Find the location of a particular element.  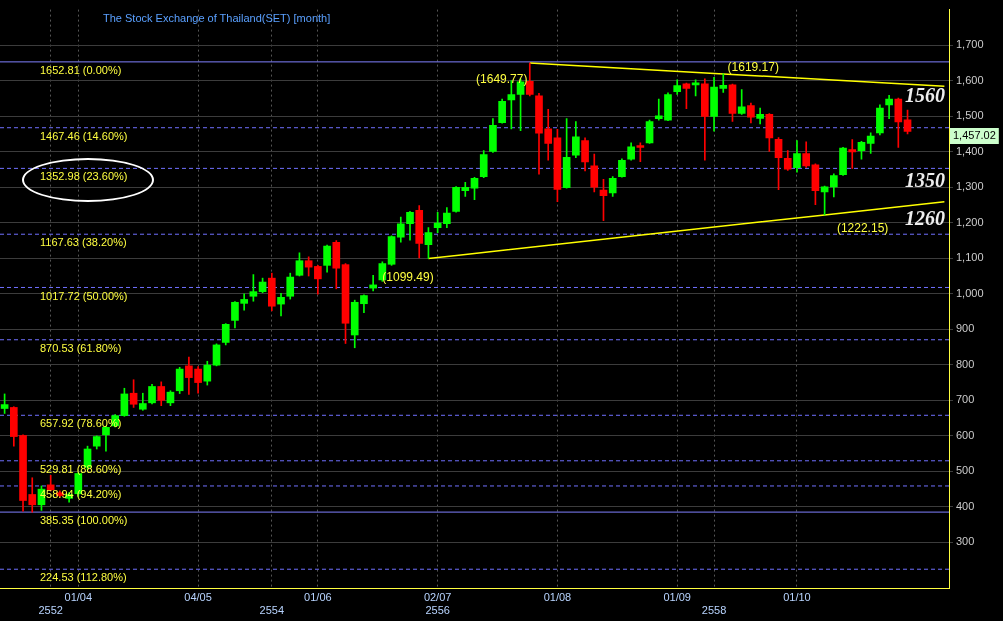

annotation: (1099.49) is located at coordinates (408, 277).